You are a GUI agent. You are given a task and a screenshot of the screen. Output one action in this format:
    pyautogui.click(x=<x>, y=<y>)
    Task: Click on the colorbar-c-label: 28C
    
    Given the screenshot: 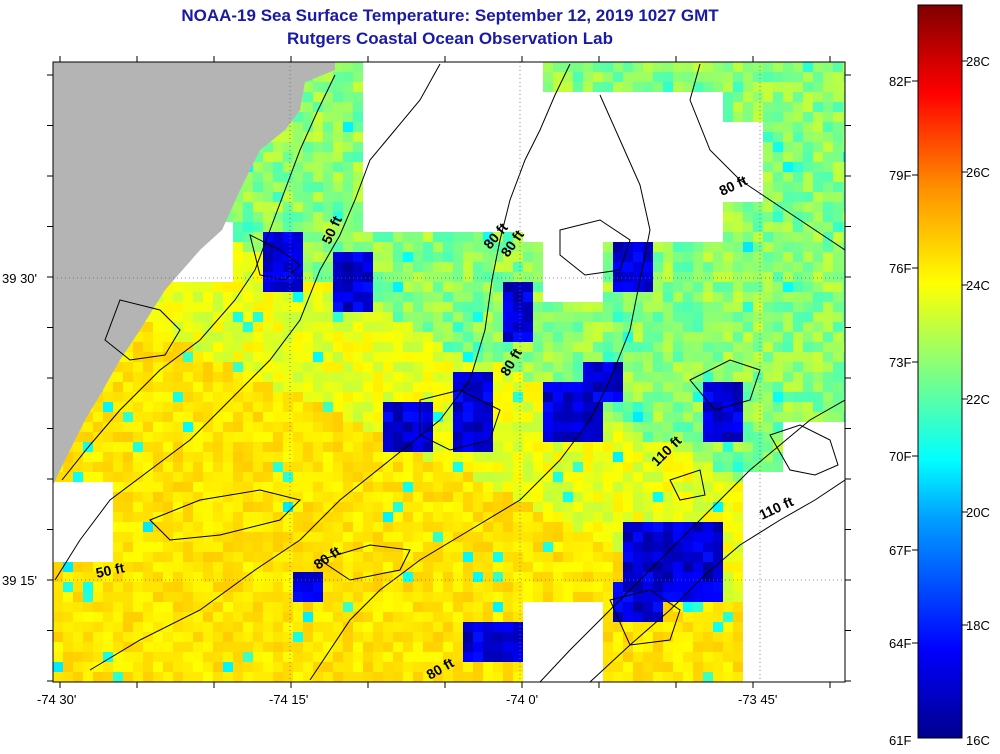 What is the action you would take?
    pyautogui.click(x=978, y=61)
    